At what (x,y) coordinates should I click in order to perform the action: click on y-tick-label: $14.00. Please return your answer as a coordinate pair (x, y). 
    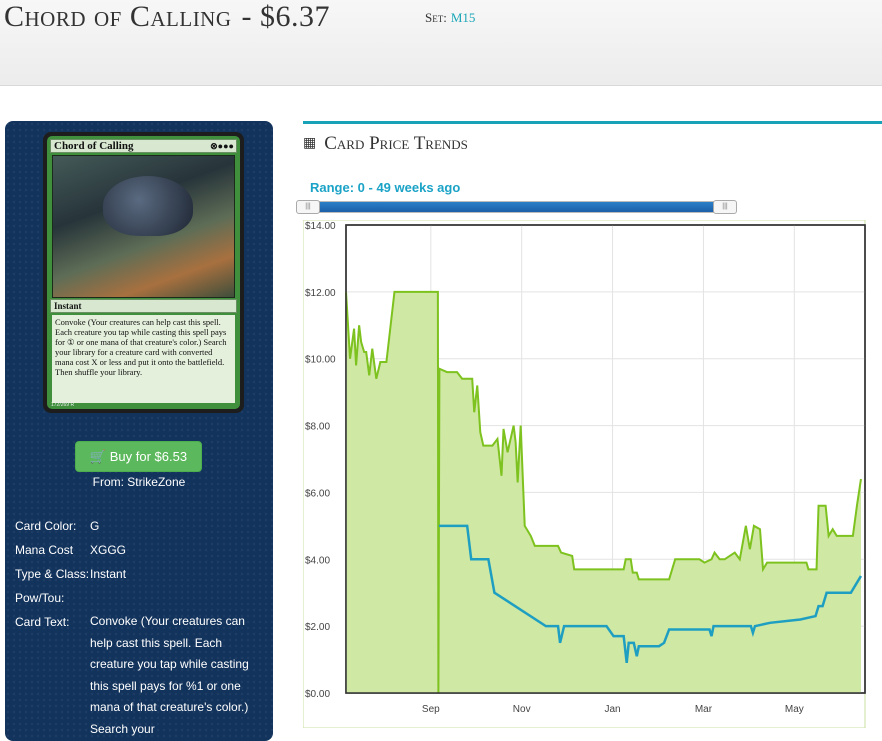
    Looking at the image, I should click on (320, 226).